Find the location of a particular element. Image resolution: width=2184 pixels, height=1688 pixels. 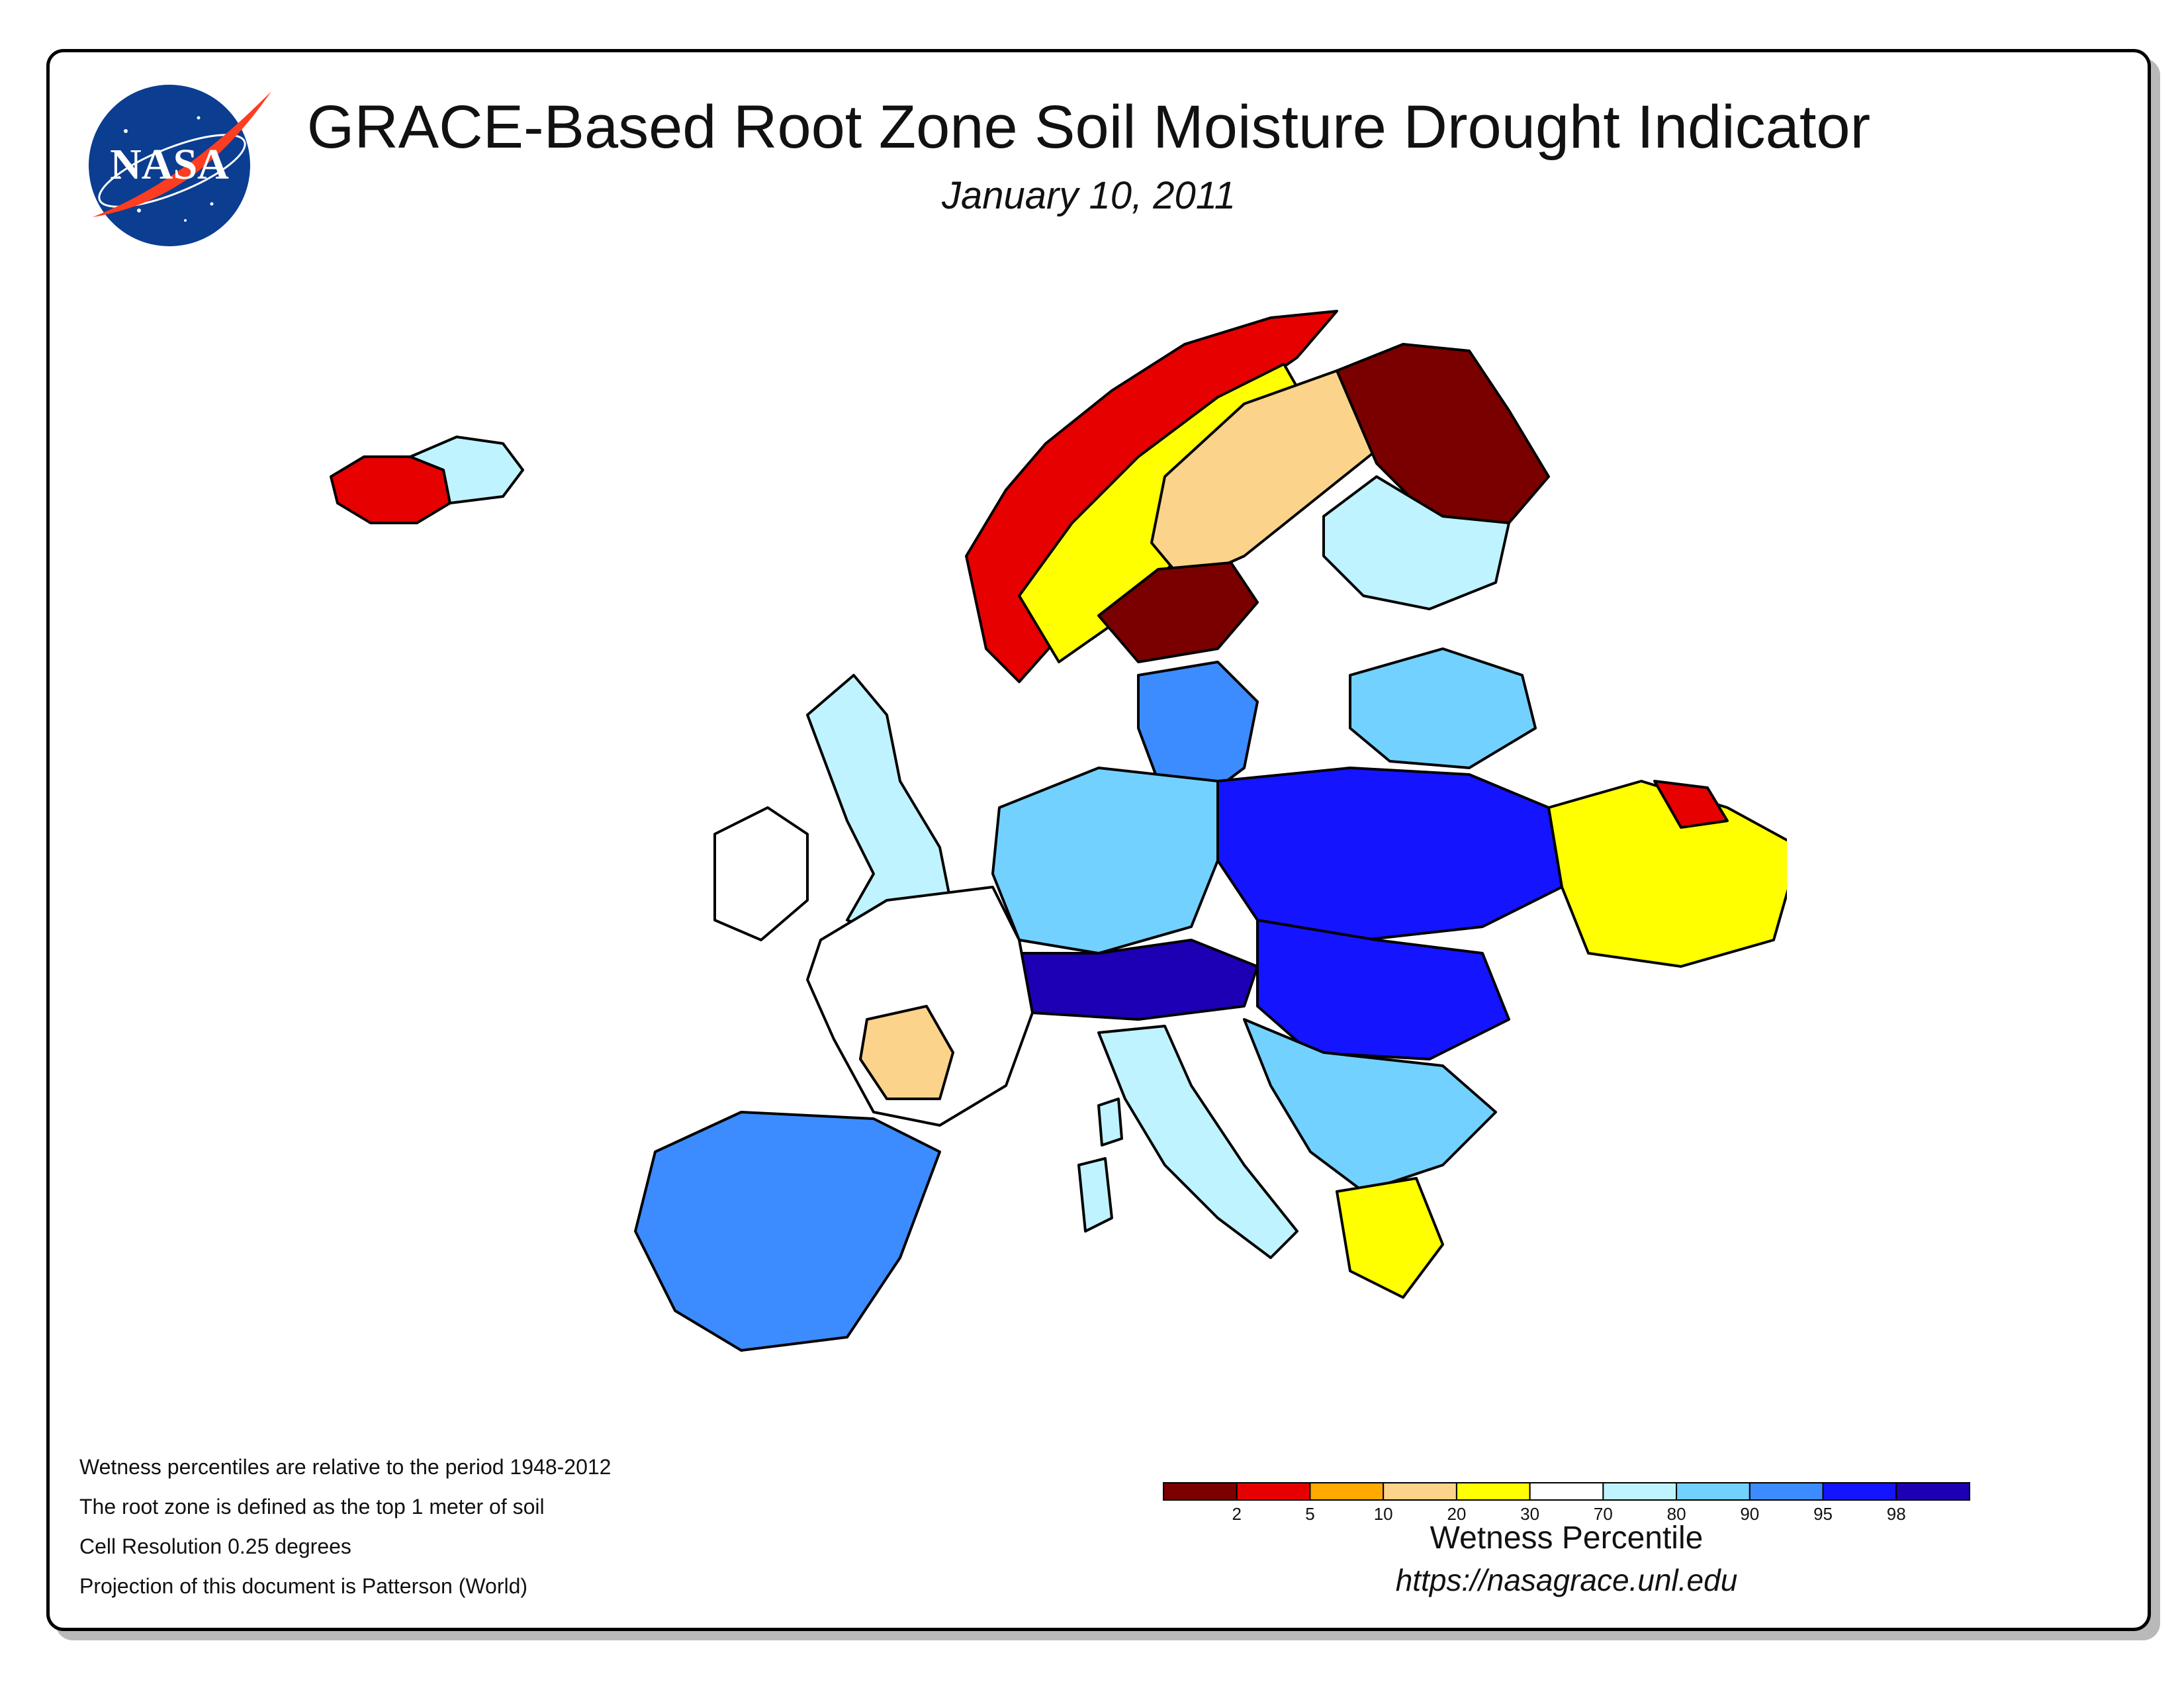

region-ukraine-east is located at coordinates (1667, 874).